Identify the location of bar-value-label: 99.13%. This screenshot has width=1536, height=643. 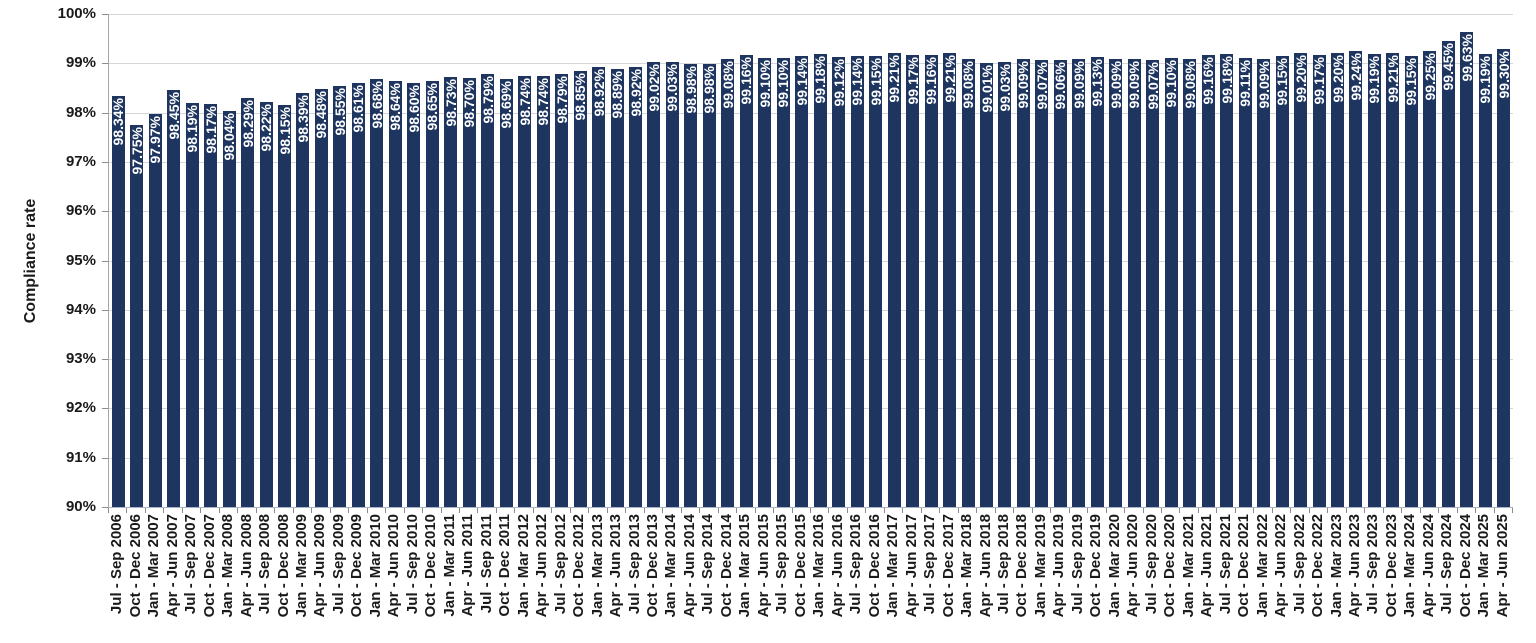
(1097, 82).